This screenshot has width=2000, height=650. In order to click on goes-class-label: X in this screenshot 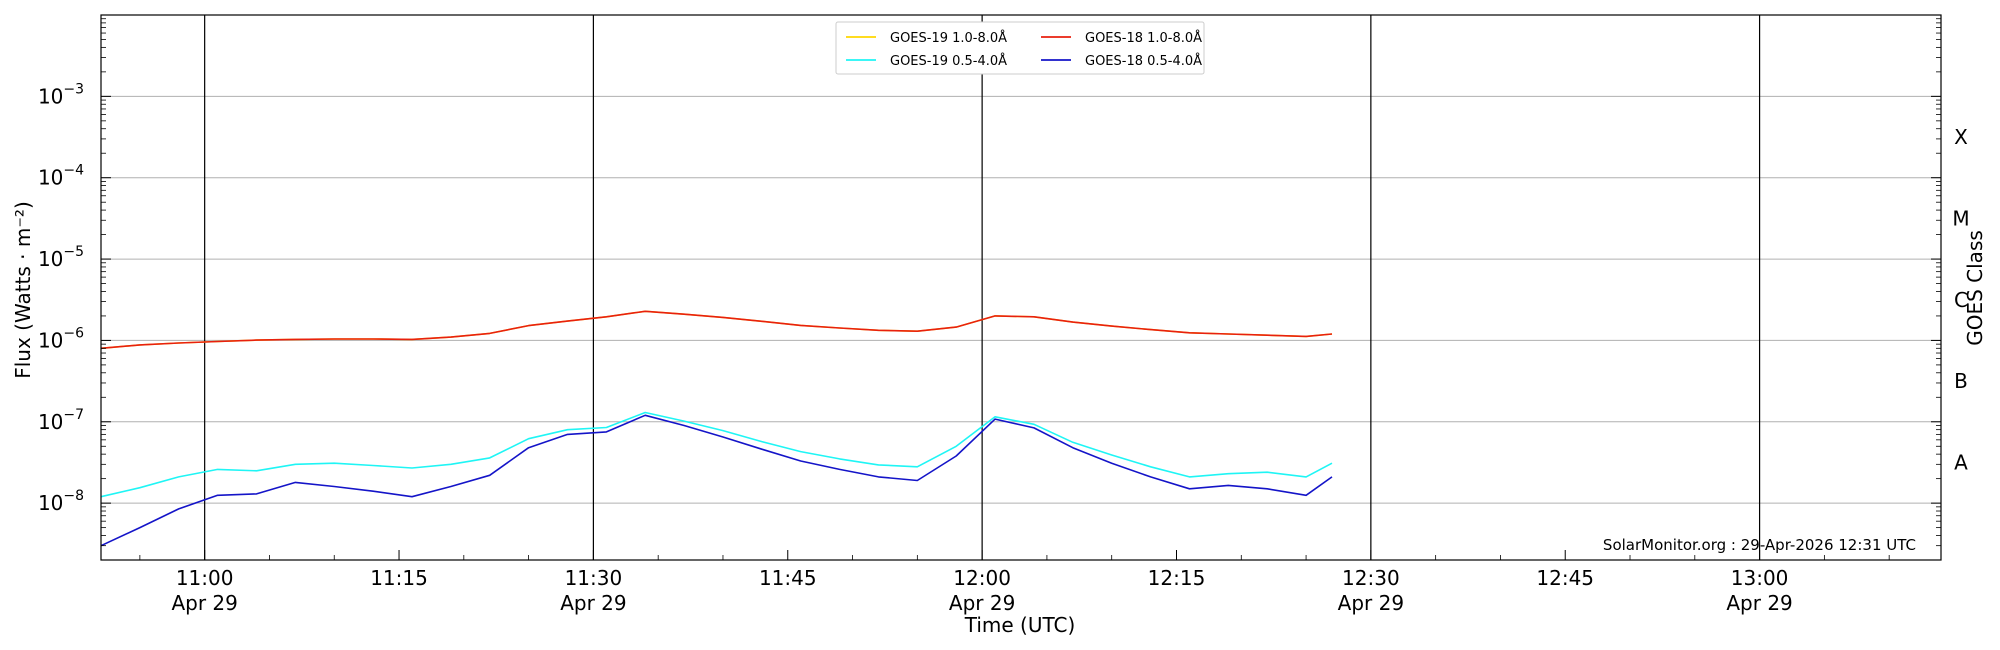, I will do `click(1961, 137)`.